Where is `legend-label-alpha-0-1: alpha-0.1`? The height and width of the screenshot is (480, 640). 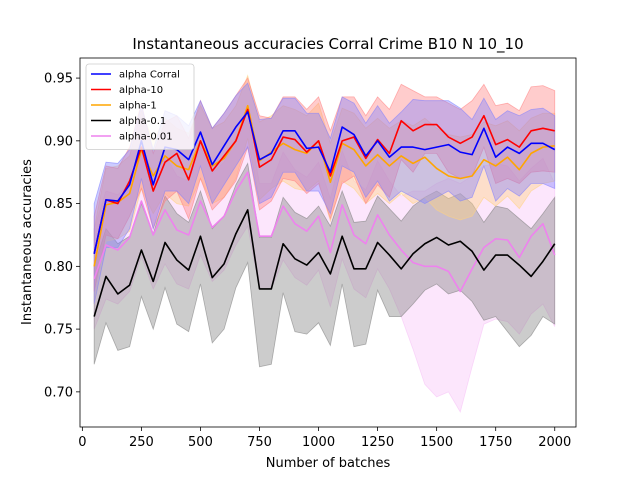
legend-label-alpha-0-1: alpha-0.1 is located at coordinates (142, 121).